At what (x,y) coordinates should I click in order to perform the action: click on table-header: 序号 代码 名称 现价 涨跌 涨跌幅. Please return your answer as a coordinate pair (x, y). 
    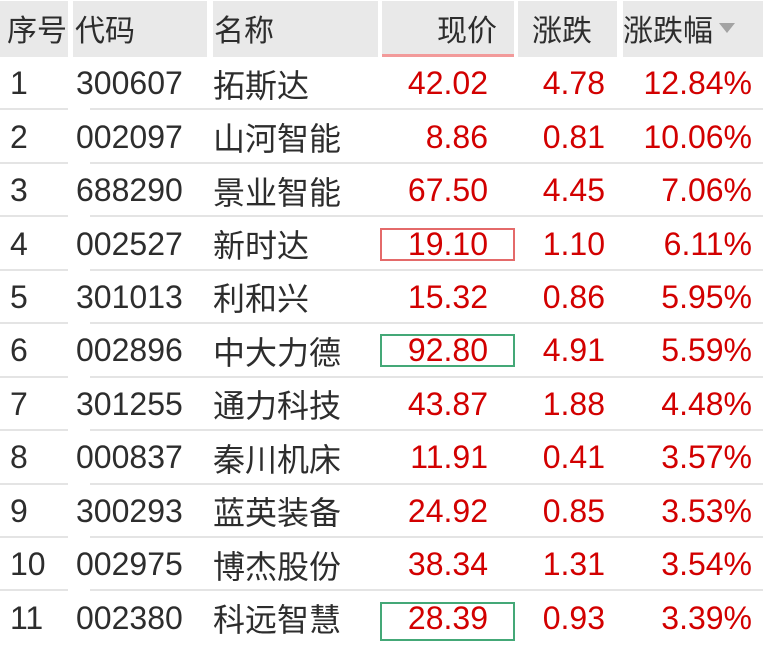
    Looking at the image, I should click on (381, 28).